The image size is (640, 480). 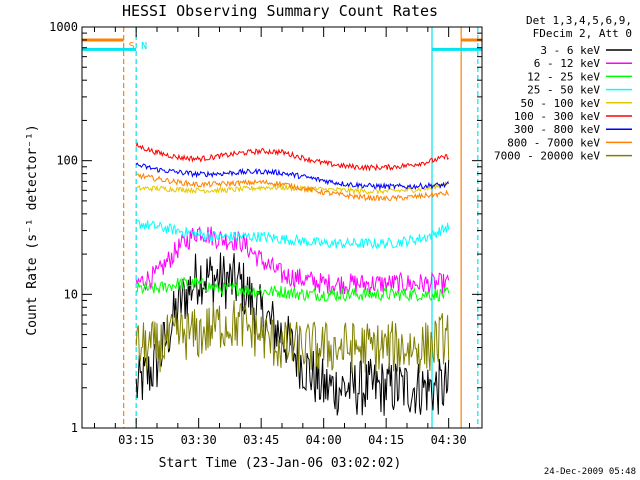 I want to click on x-axis-label: Start Time (23-Jan-06 03:02:02), so click(x=280, y=463).